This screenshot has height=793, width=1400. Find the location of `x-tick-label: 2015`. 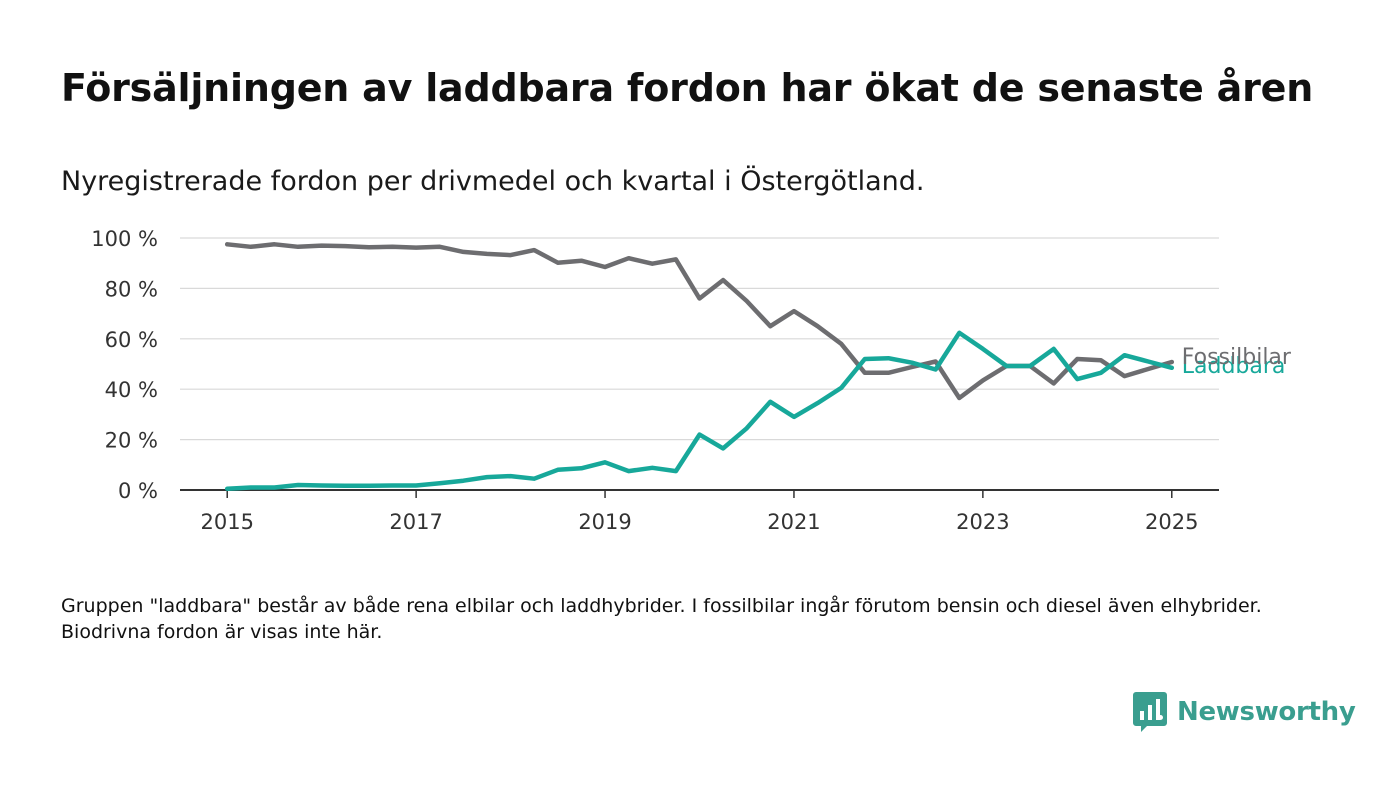

x-tick-label: 2015 is located at coordinates (227, 522).